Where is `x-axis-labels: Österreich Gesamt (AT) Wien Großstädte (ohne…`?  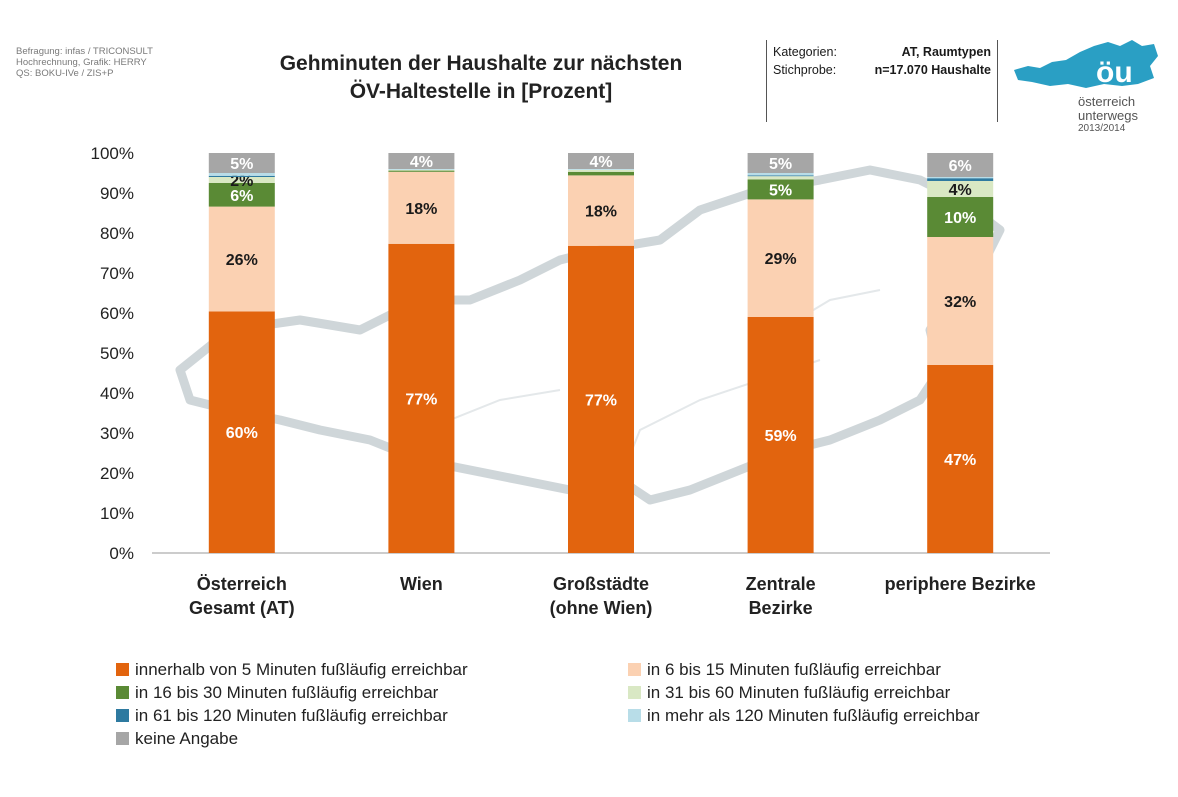
x-axis-labels: Österreich Gesamt (AT) Wien Großstädte (ohne… is located at coordinates (612, 596).